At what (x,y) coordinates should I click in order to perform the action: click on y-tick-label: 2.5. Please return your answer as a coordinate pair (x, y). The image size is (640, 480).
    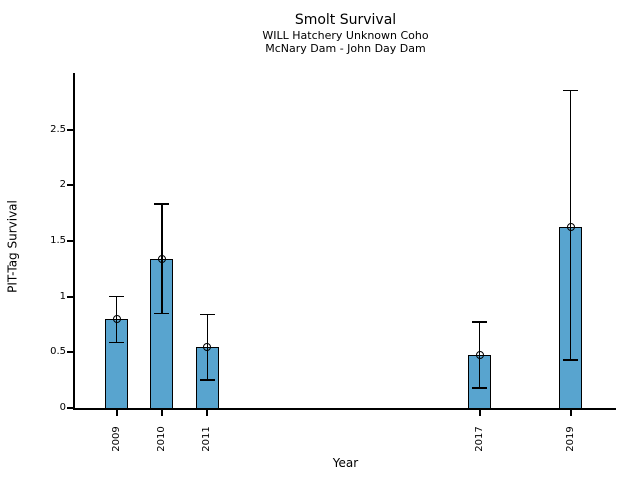
    Looking at the image, I should click on (58, 129).